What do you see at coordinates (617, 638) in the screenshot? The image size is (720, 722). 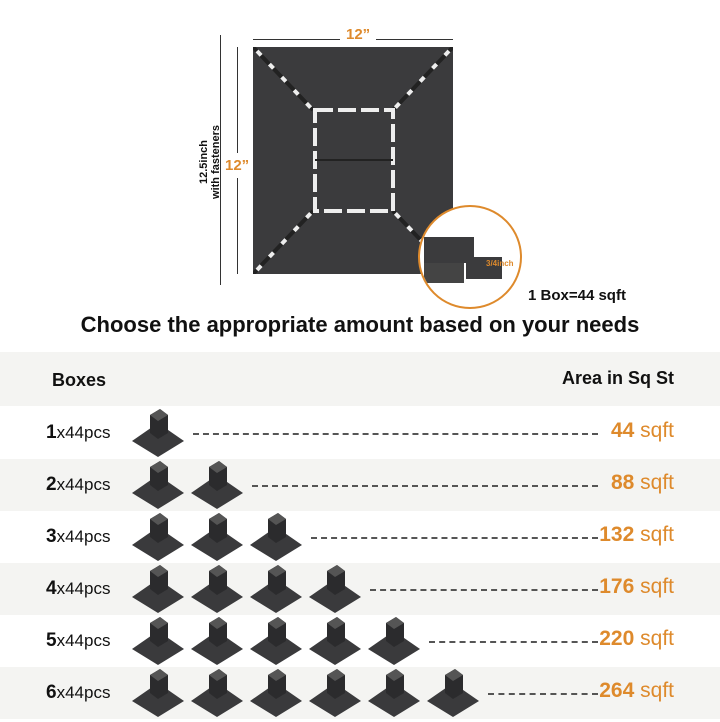 I see `area-number: 220` at bounding box center [617, 638].